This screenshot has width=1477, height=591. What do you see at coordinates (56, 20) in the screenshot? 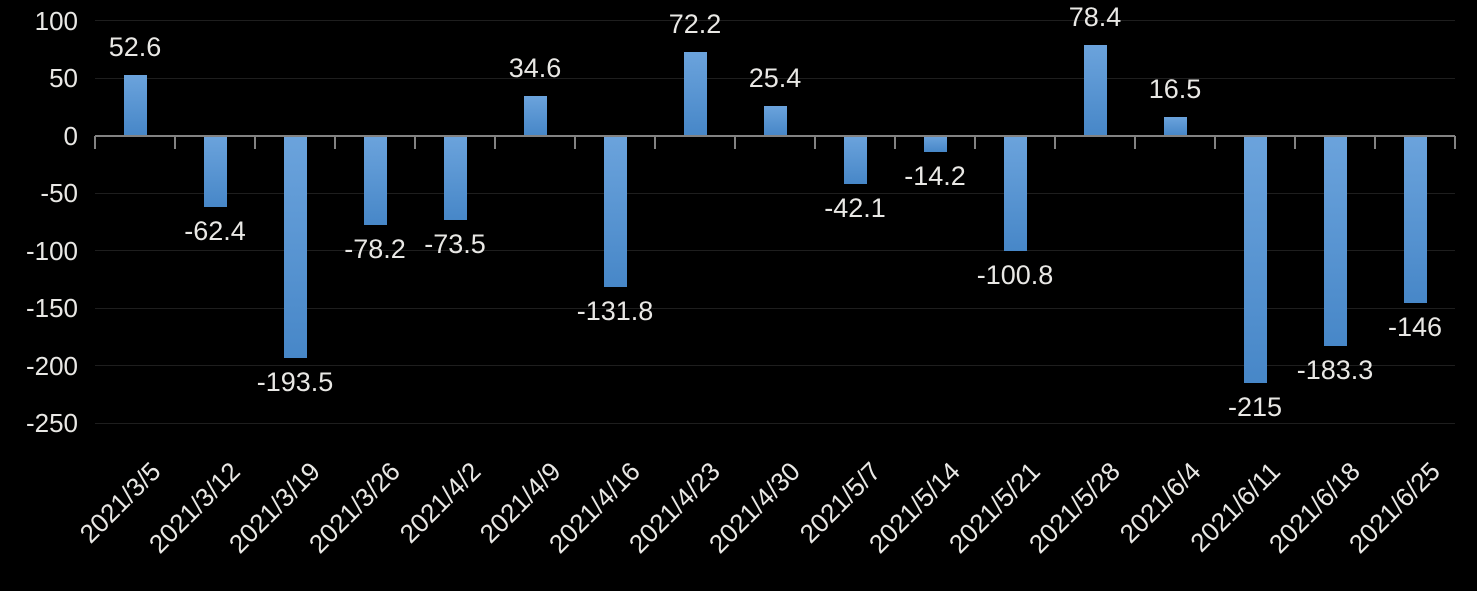
I see `y-axis-tick-label: 100` at bounding box center [56, 20].